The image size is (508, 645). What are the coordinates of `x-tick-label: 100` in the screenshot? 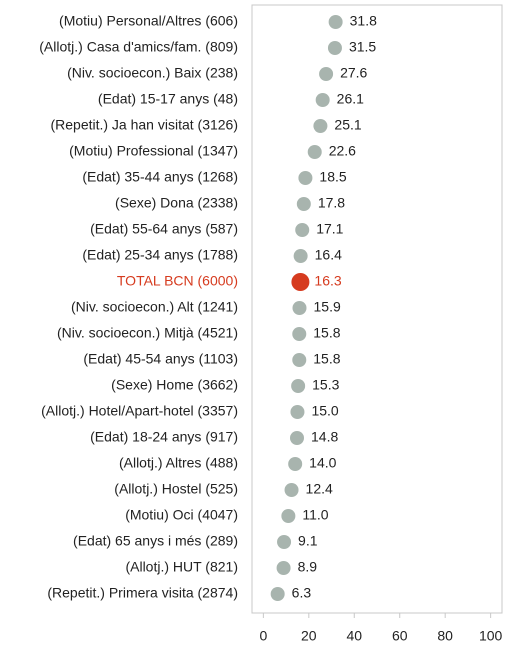 It's located at (491, 636).